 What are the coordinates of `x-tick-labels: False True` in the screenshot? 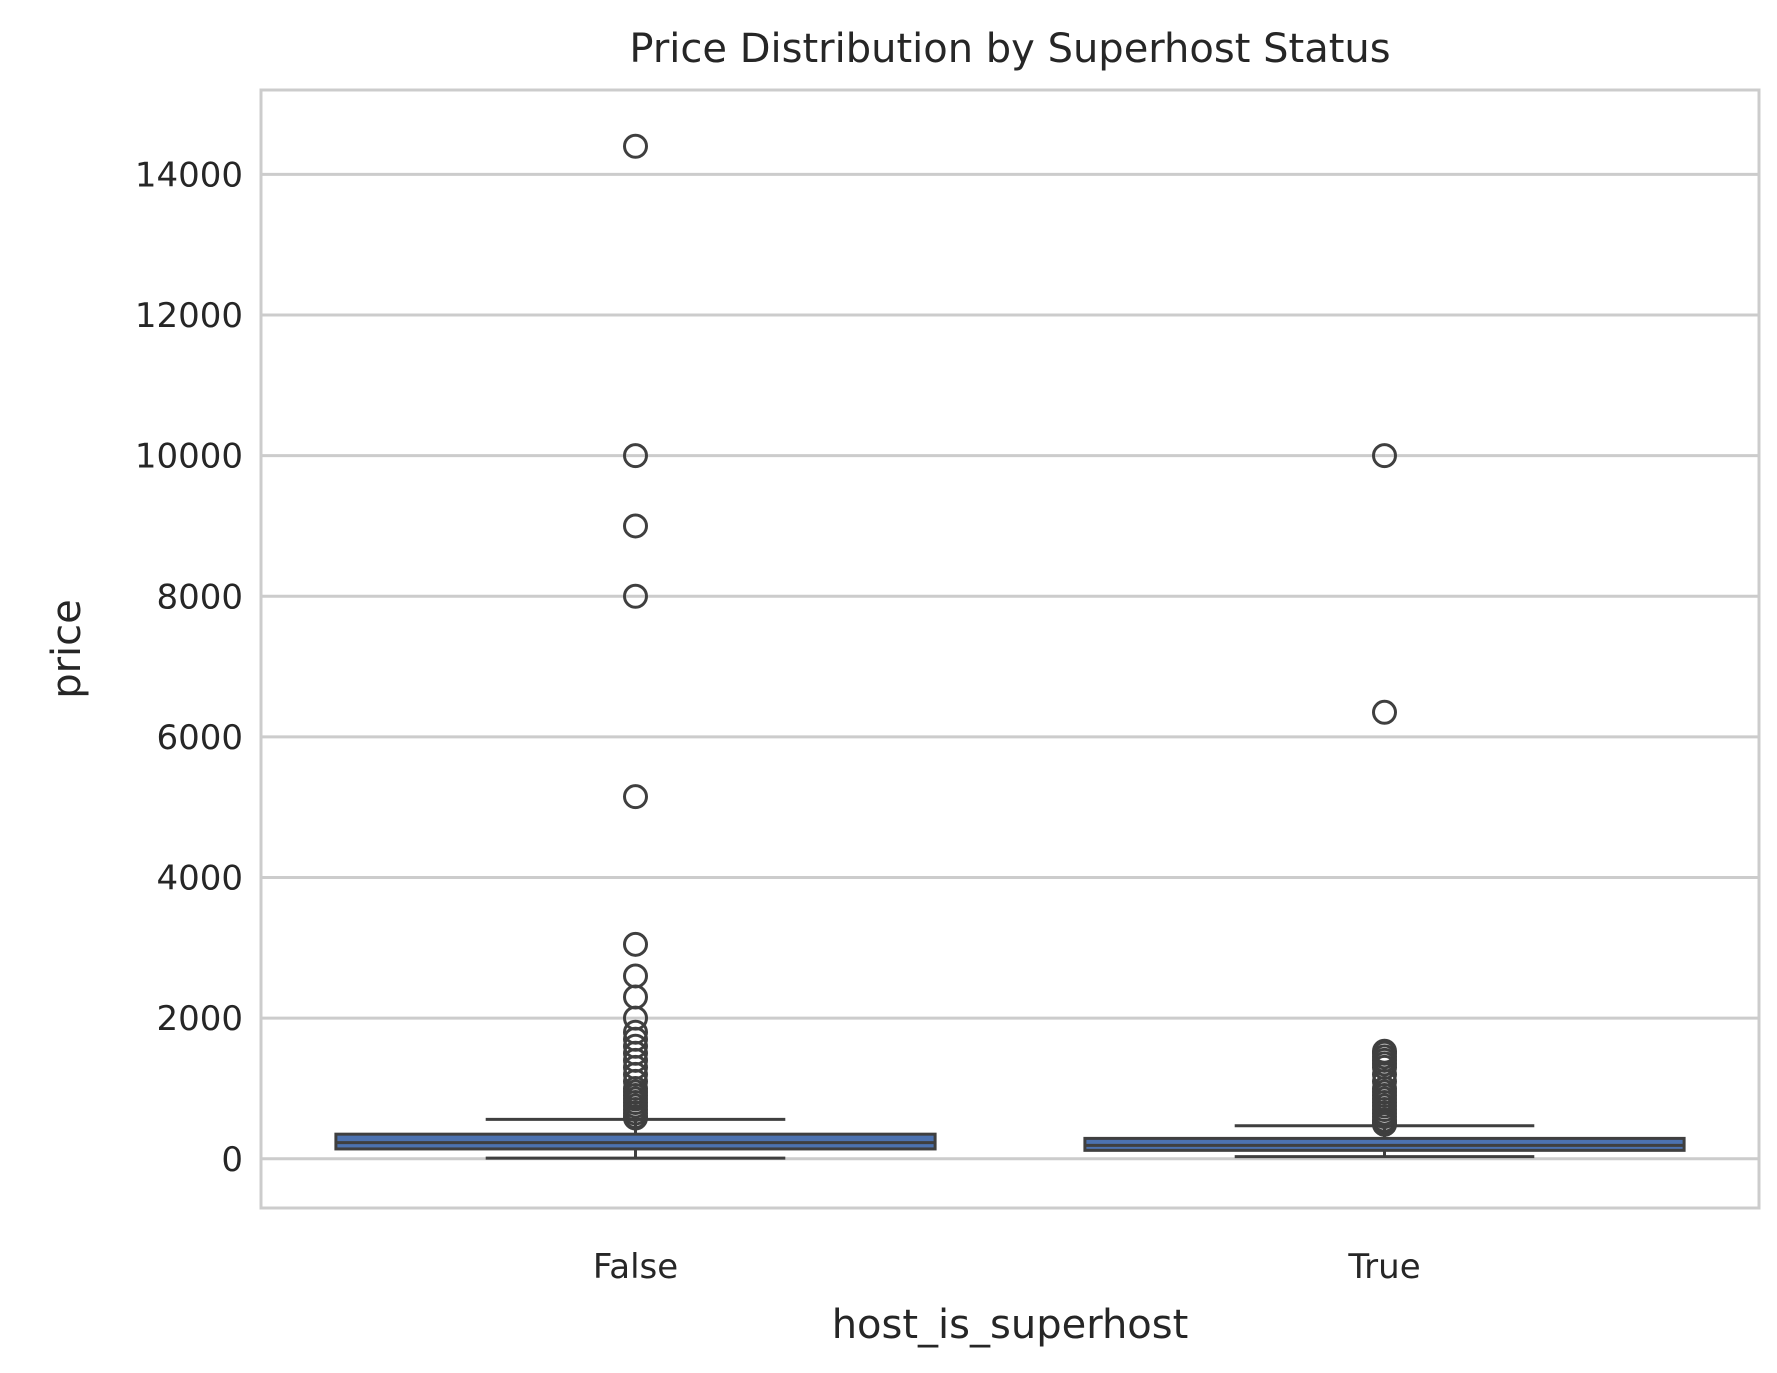 It's located at (1007, 1267).